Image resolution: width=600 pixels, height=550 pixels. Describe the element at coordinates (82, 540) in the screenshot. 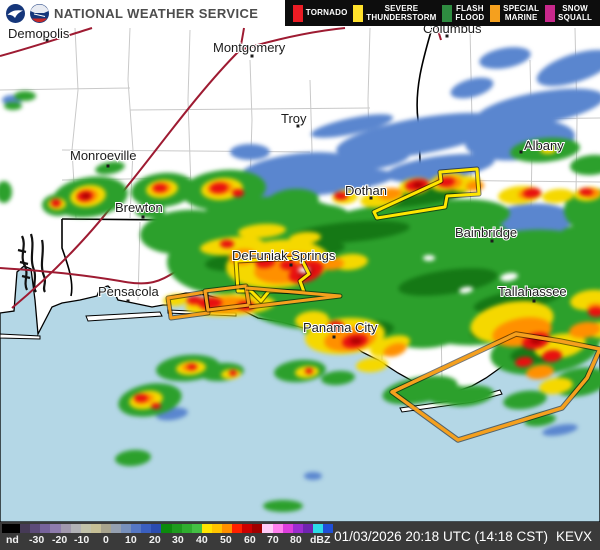

I see `scale-label: -10` at that location.